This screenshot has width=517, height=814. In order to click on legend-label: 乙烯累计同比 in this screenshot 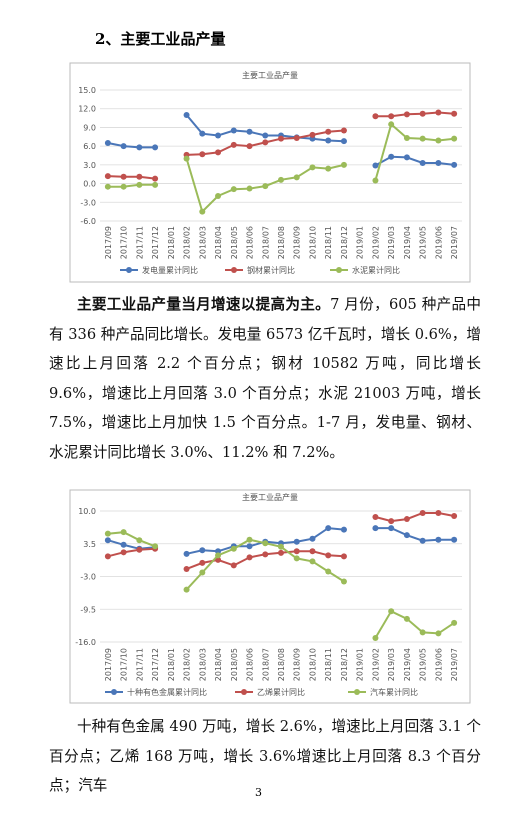, I will do `click(281, 692)`.